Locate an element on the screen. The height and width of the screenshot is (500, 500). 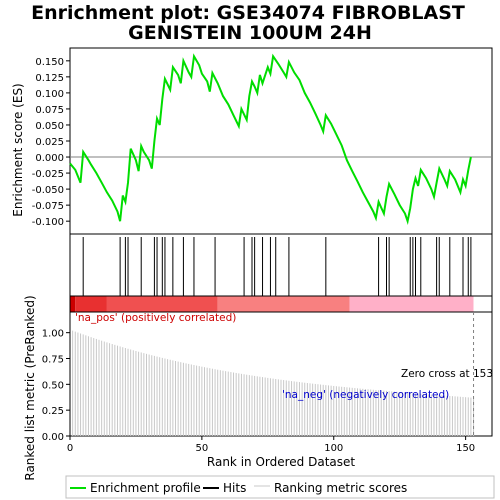
es-y-tick-label: 0.000 is located at coordinates (49, 158).